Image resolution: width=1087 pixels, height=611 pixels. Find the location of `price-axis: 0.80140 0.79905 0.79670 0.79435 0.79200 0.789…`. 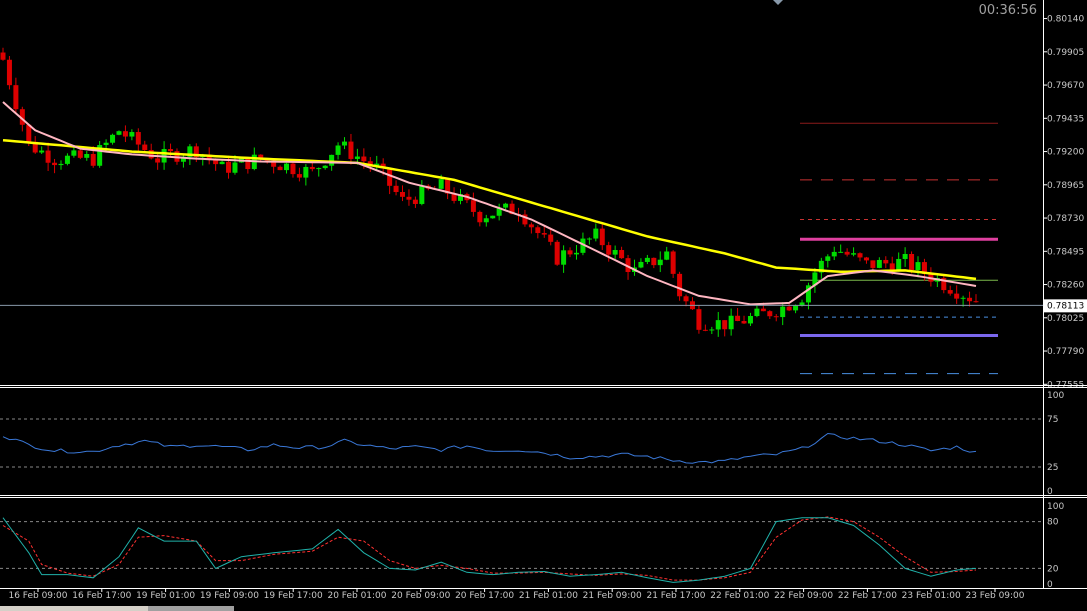

price-axis: 0.80140 0.79905 0.79670 0.79435 0.79200 0.789… is located at coordinates (1063, 202).